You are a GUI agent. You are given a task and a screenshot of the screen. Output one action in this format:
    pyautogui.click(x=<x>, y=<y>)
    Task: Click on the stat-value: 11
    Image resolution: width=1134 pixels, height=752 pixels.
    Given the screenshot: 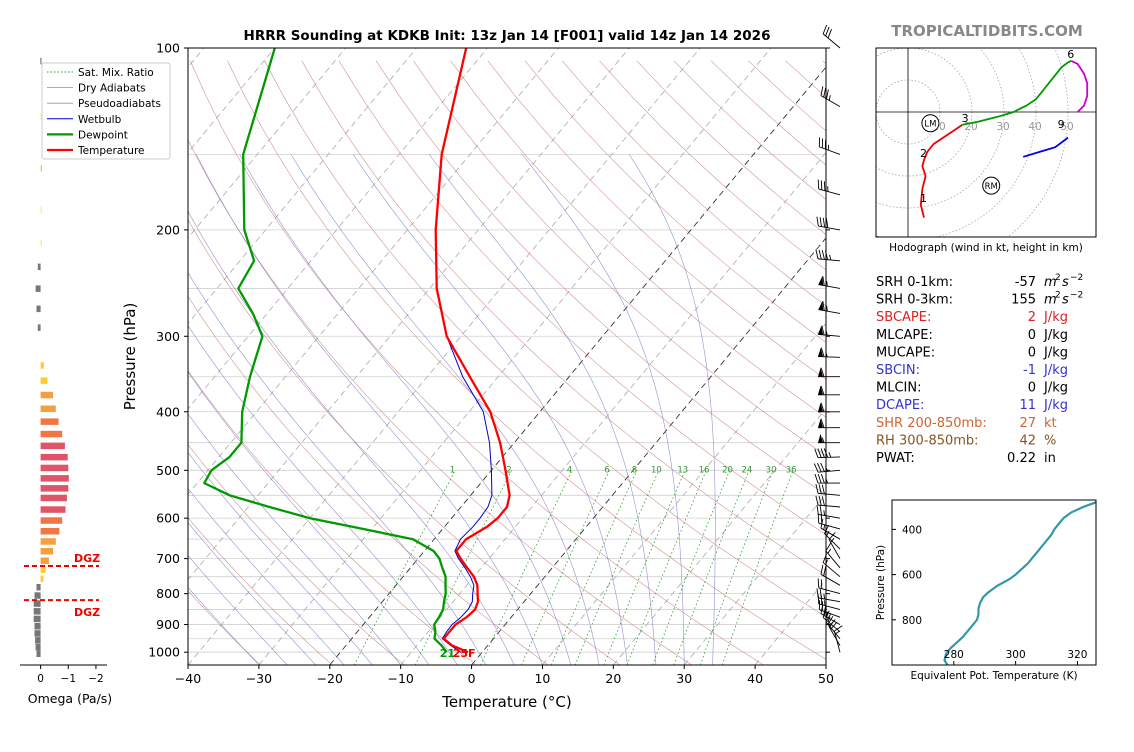 What is the action you would take?
    pyautogui.click(x=1027, y=405)
    